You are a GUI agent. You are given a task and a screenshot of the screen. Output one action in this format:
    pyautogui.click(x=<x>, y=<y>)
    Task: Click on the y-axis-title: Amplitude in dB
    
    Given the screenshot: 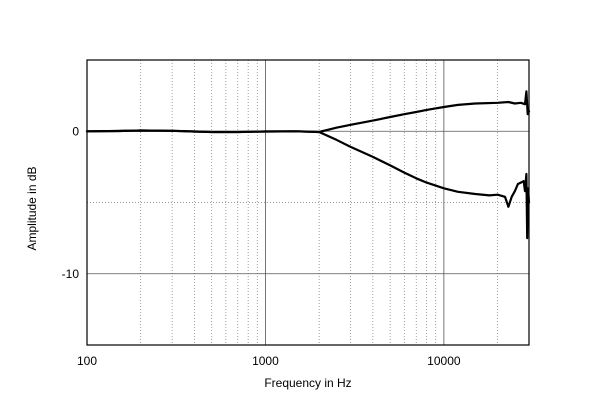 What is the action you would take?
    pyautogui.click(x=32, y=208)
    